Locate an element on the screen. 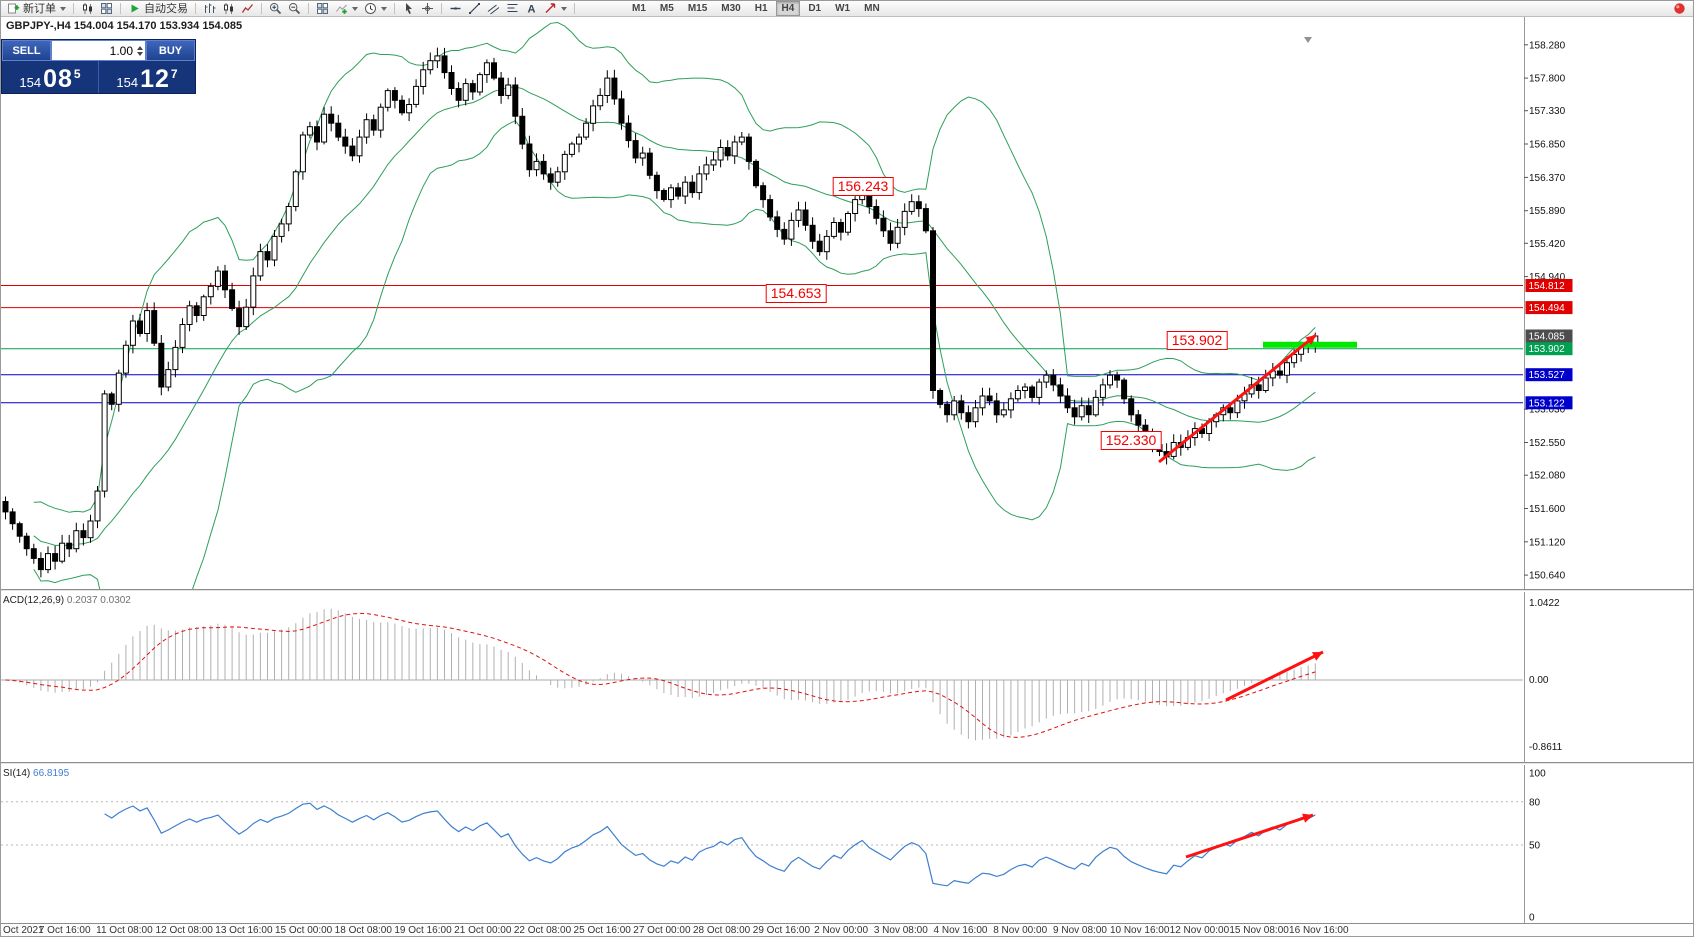 The height and width of the screenshot is (937, 1694). svg-text: 153.122 is located at coordinates (1547, 403).